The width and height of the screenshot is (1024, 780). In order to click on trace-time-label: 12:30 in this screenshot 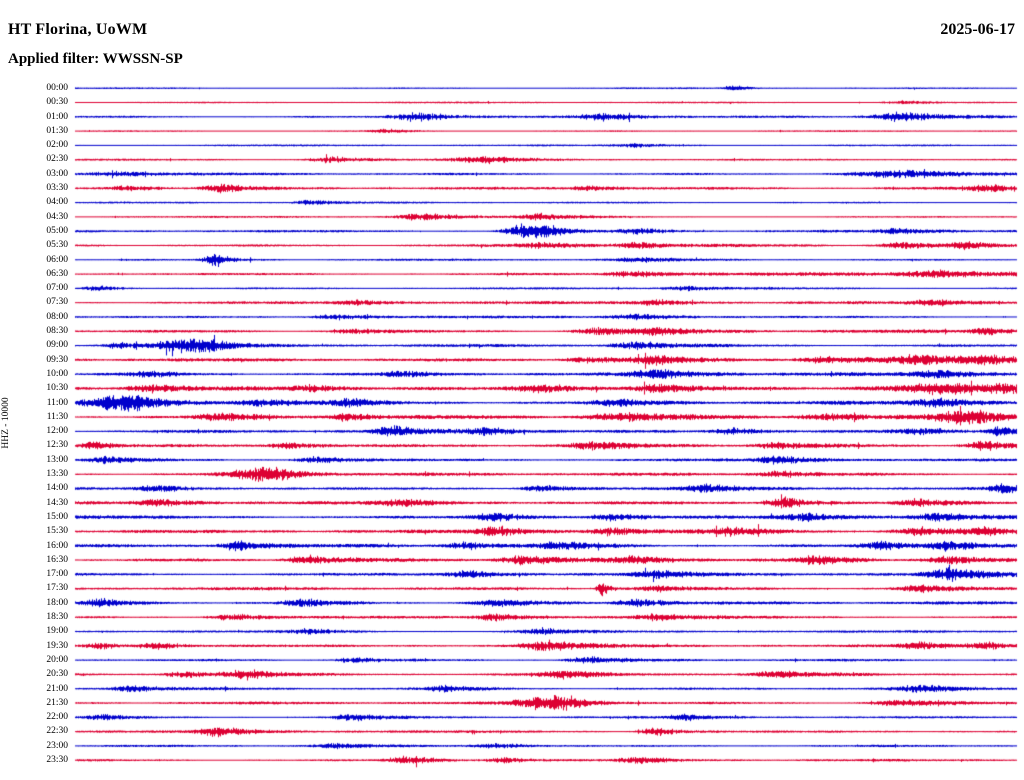, I will do `click(57, 445)`.